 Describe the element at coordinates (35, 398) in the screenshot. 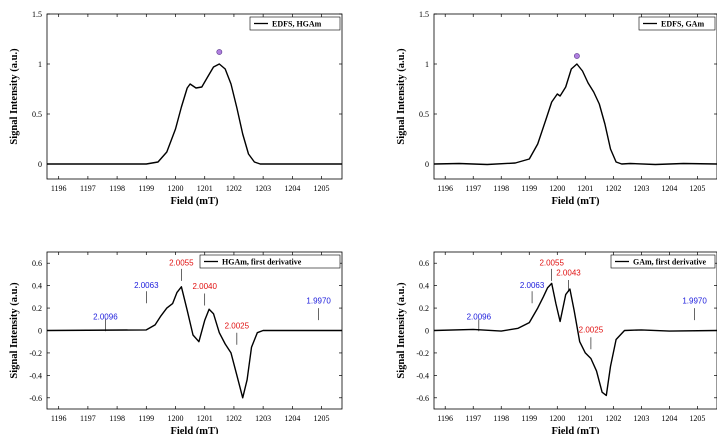

I see `y-tick-label: -0.6` at that location.